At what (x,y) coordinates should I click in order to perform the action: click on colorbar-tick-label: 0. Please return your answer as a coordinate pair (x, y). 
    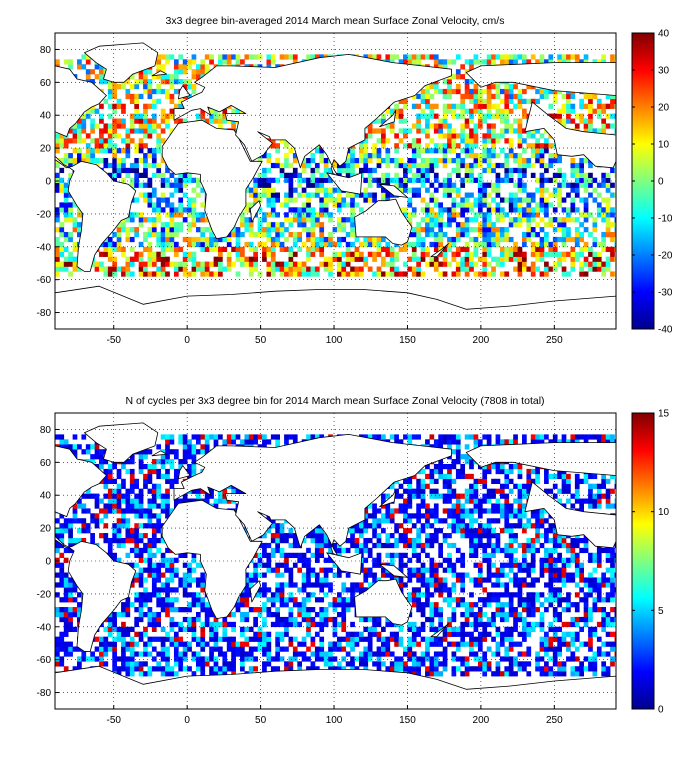
    Looking at the image, I should click on (661, 182).